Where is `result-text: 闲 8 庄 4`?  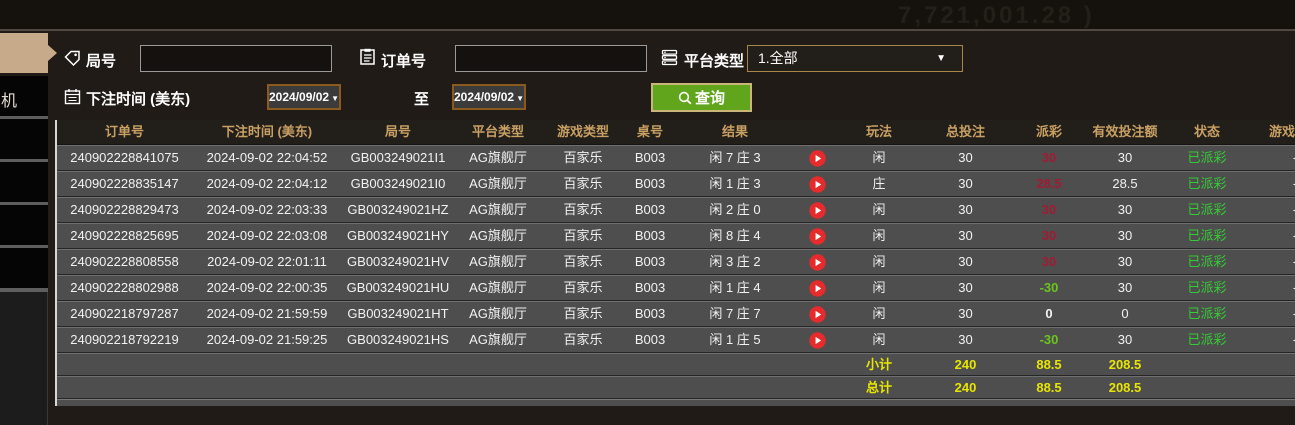
result-text: 闲 8 庄 4 is located at coordinates (735, 235).